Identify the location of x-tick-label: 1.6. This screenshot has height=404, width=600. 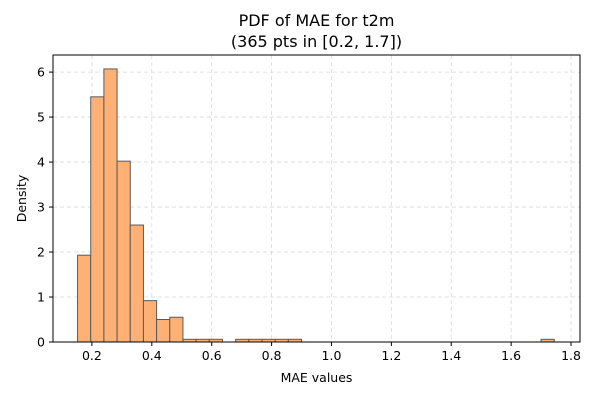
(511, 355).